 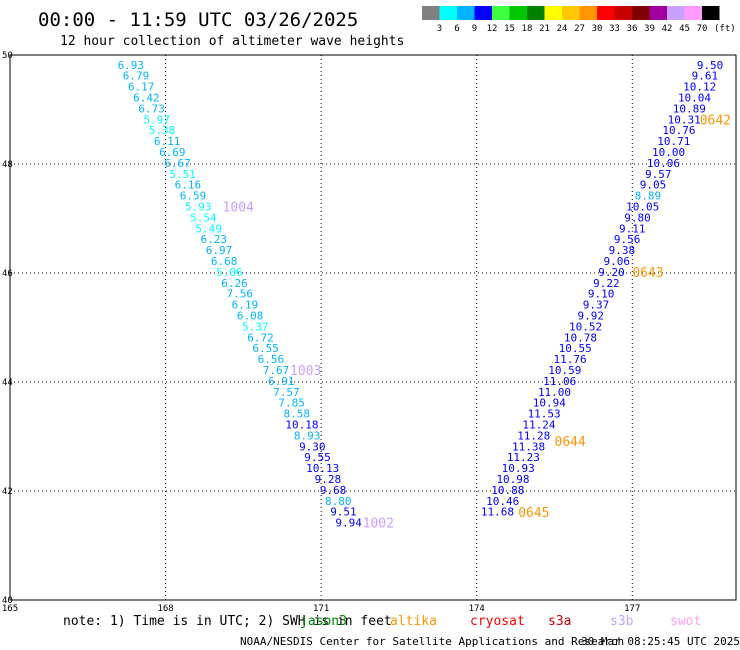 What do you see at coordinates (250, 316) in the screenshot?
I see `wave-height-value: 6.08` at bounding box center [250, 316].